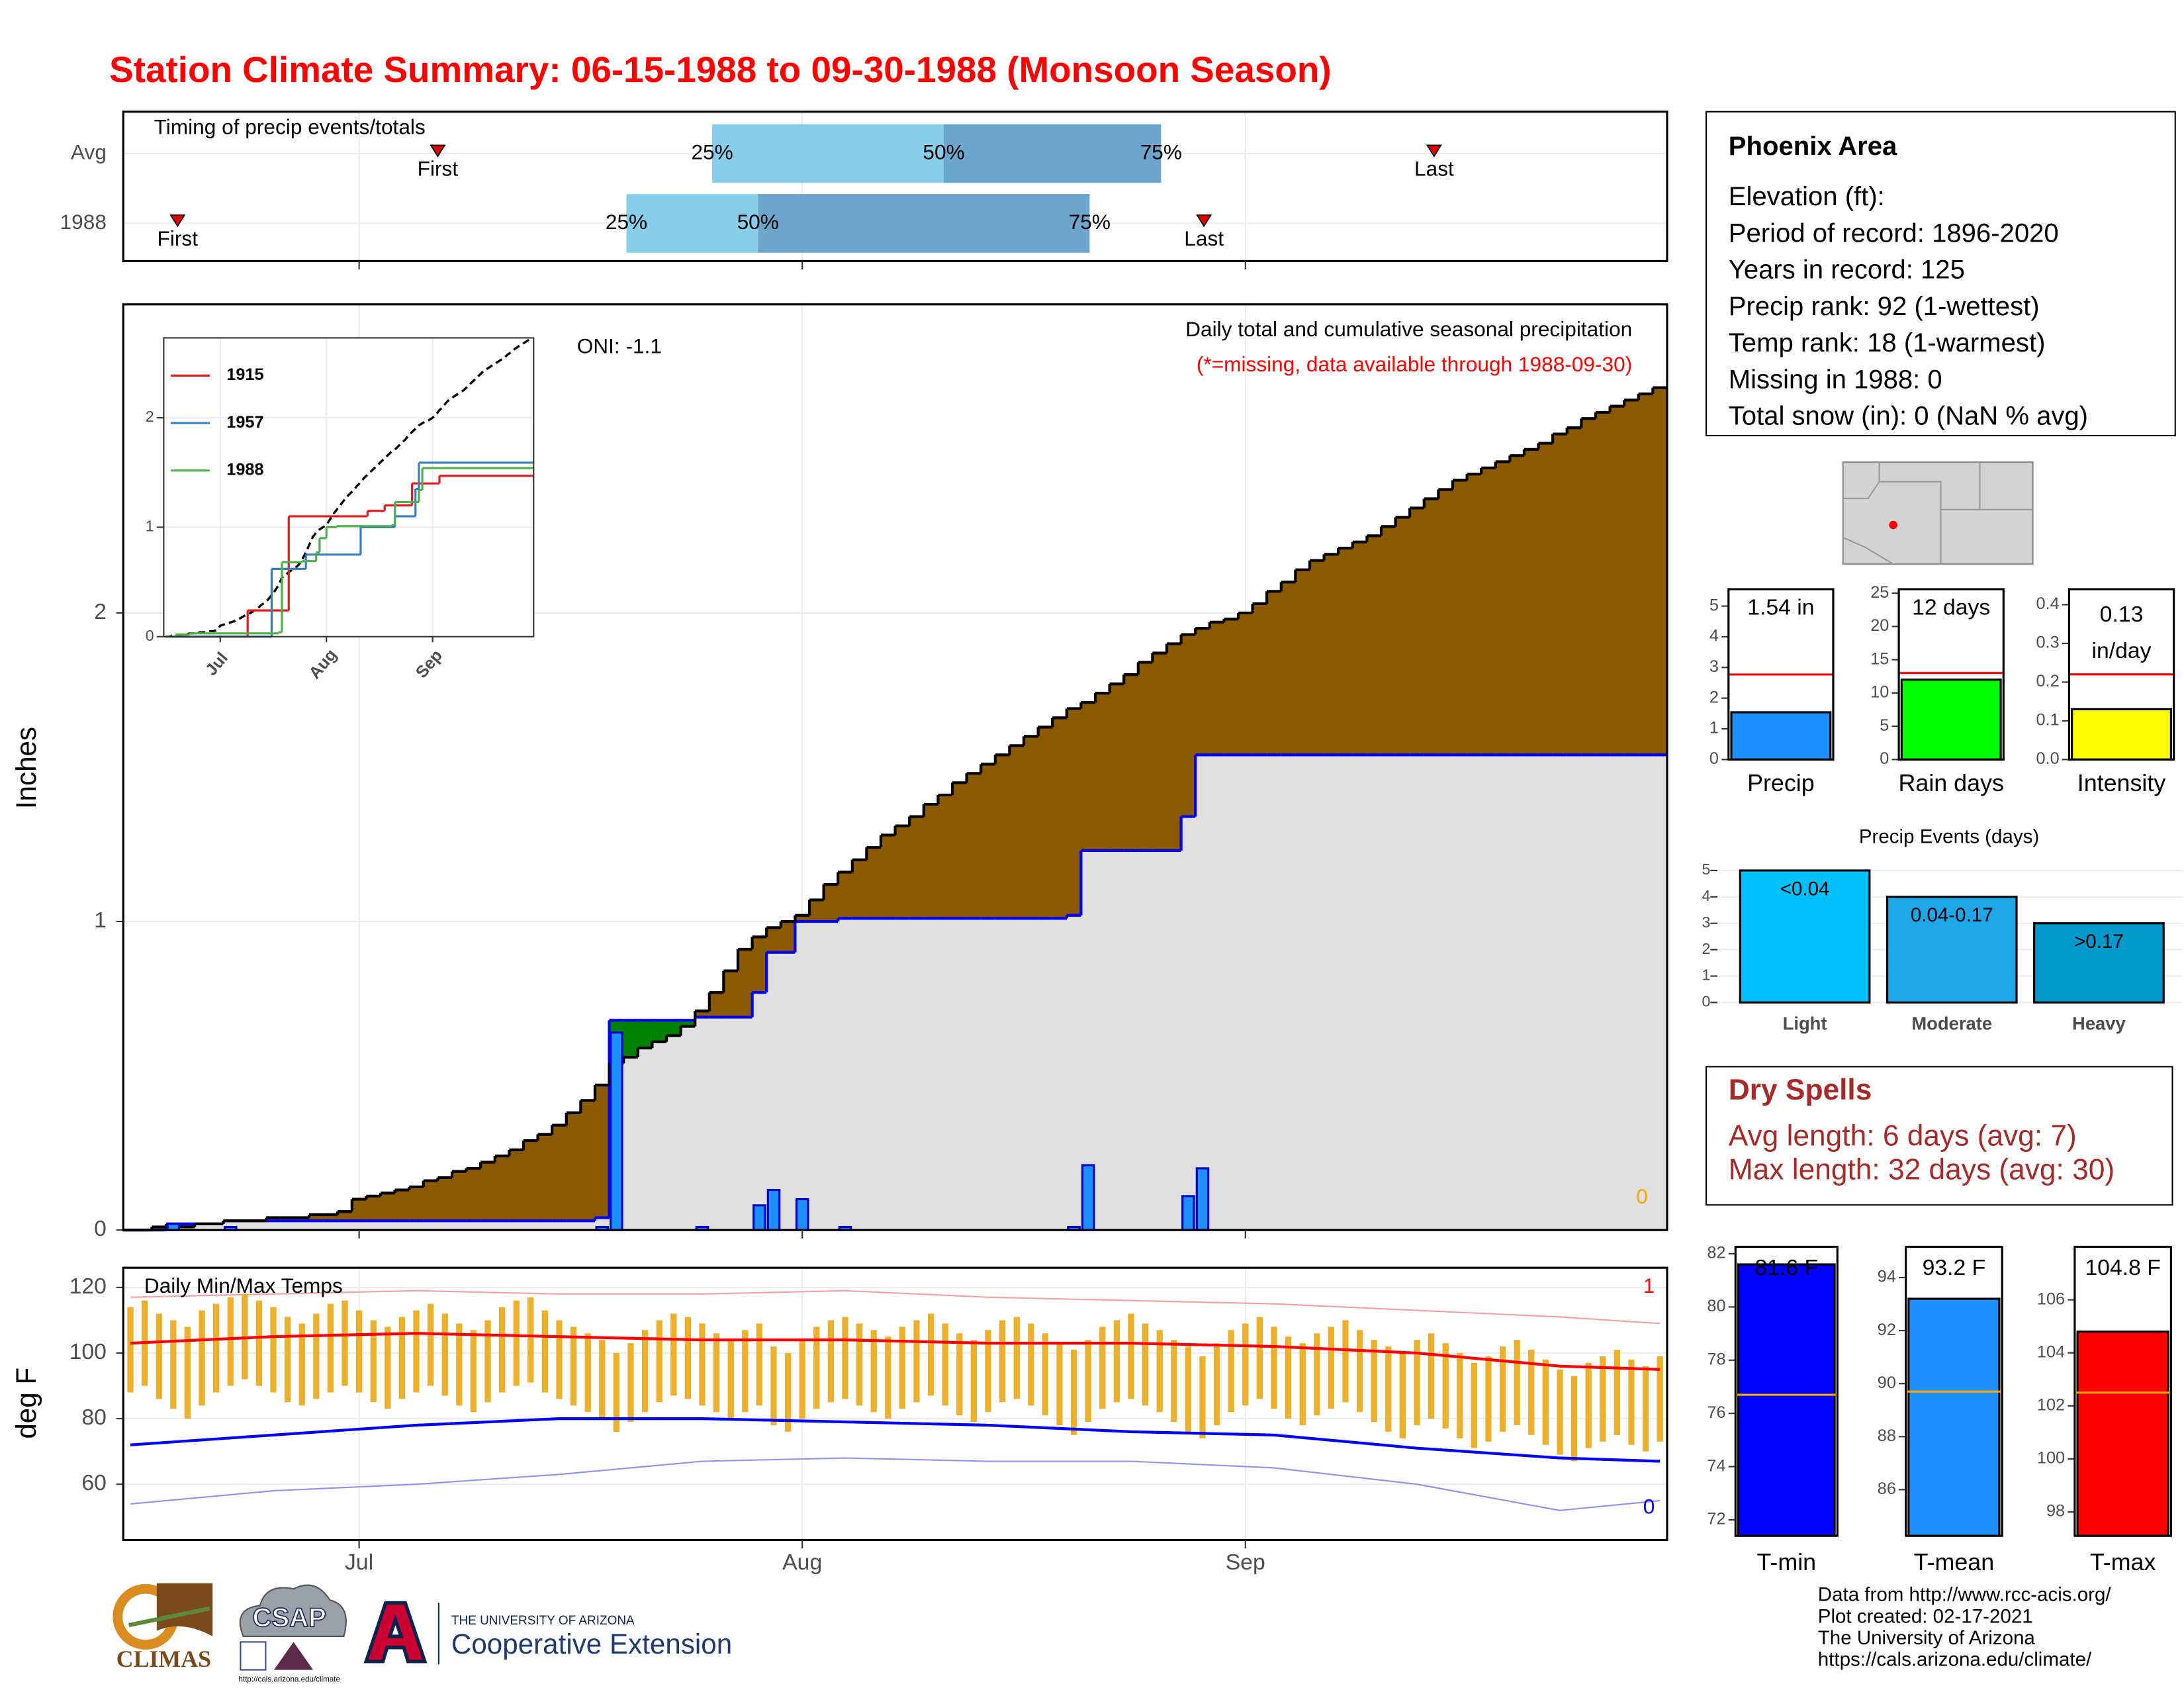 Image resolution: width=2184 pixels, height=1688 pixels. I want to click on y-tick-label: 0.1, so click(2048, 720).